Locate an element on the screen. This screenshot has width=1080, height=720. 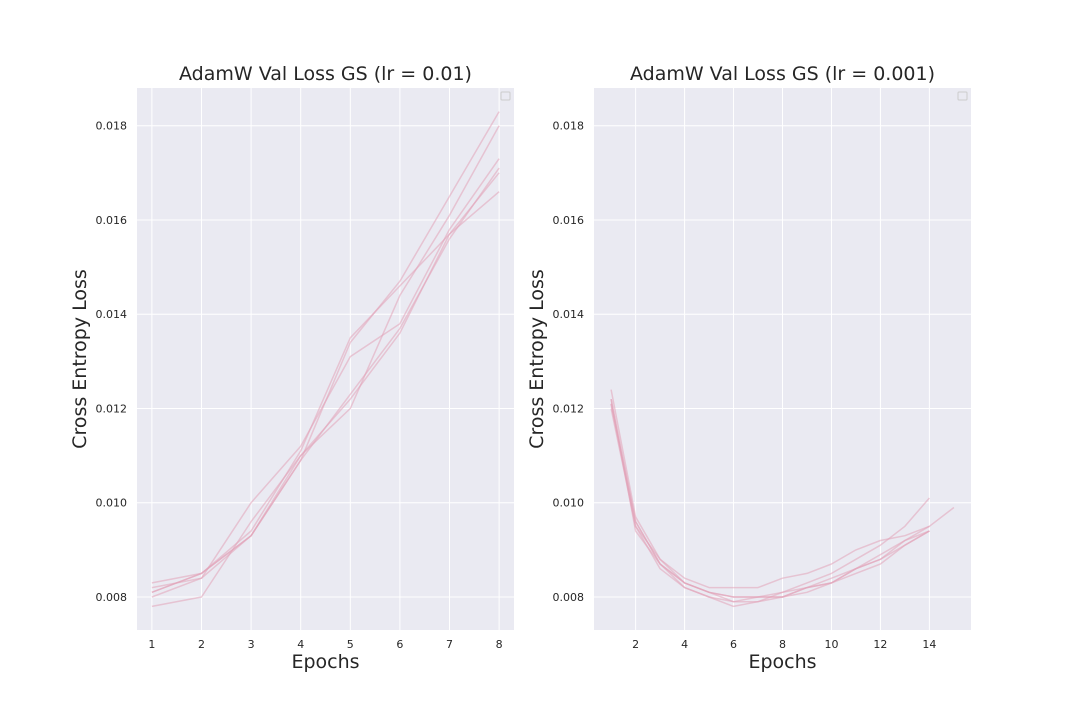
series-lines is located at coordinates (782, 498).